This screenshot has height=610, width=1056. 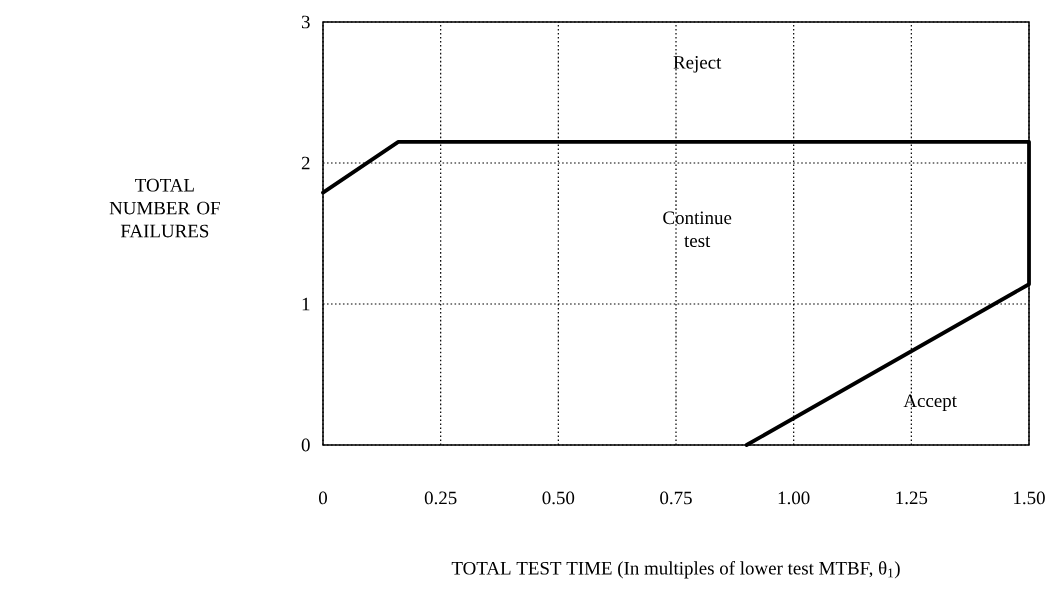 I want to click on annotation: Continue test, so click(x=697, y=229).